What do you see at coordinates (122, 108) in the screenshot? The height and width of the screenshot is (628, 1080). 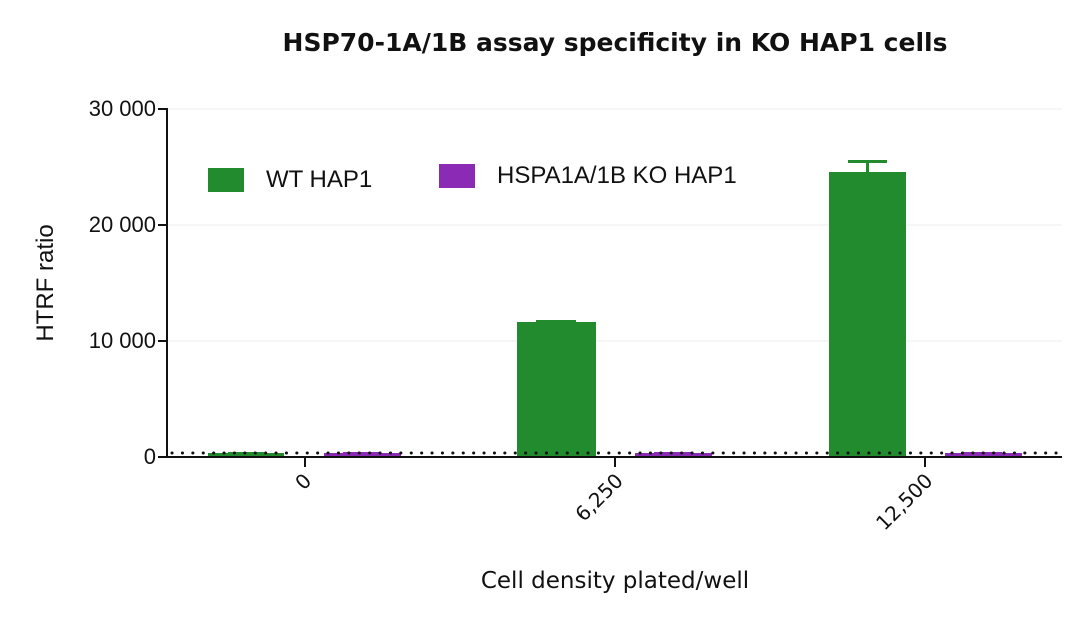 I see `y-tick-label: 30 000` at bounding box center [122, 108].